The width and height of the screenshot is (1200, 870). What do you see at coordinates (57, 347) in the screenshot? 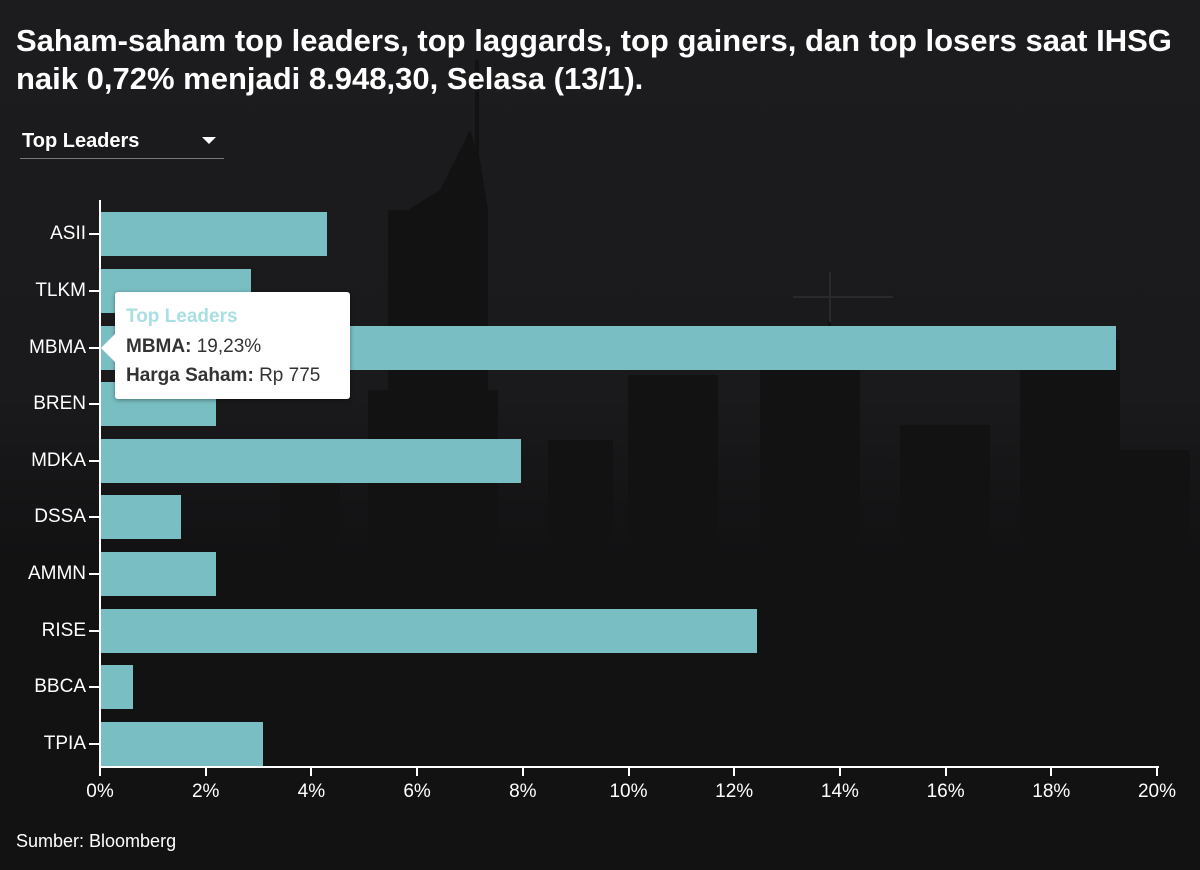
I see `y-axis-label: MBMA` at bounding box center [57, 347].